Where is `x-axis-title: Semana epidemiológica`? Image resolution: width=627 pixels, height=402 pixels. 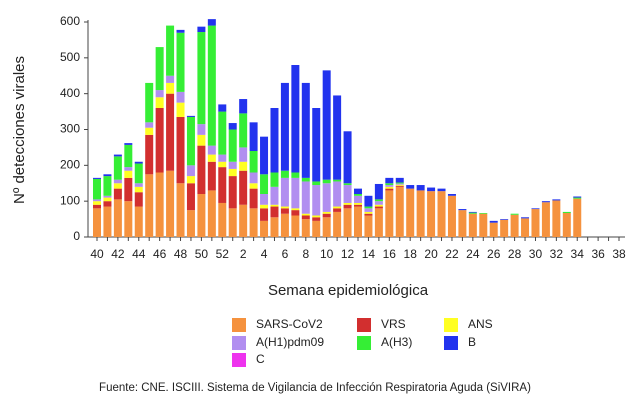
x-axis-title: Semana epidemiológica is located at coordinates (348, 290).